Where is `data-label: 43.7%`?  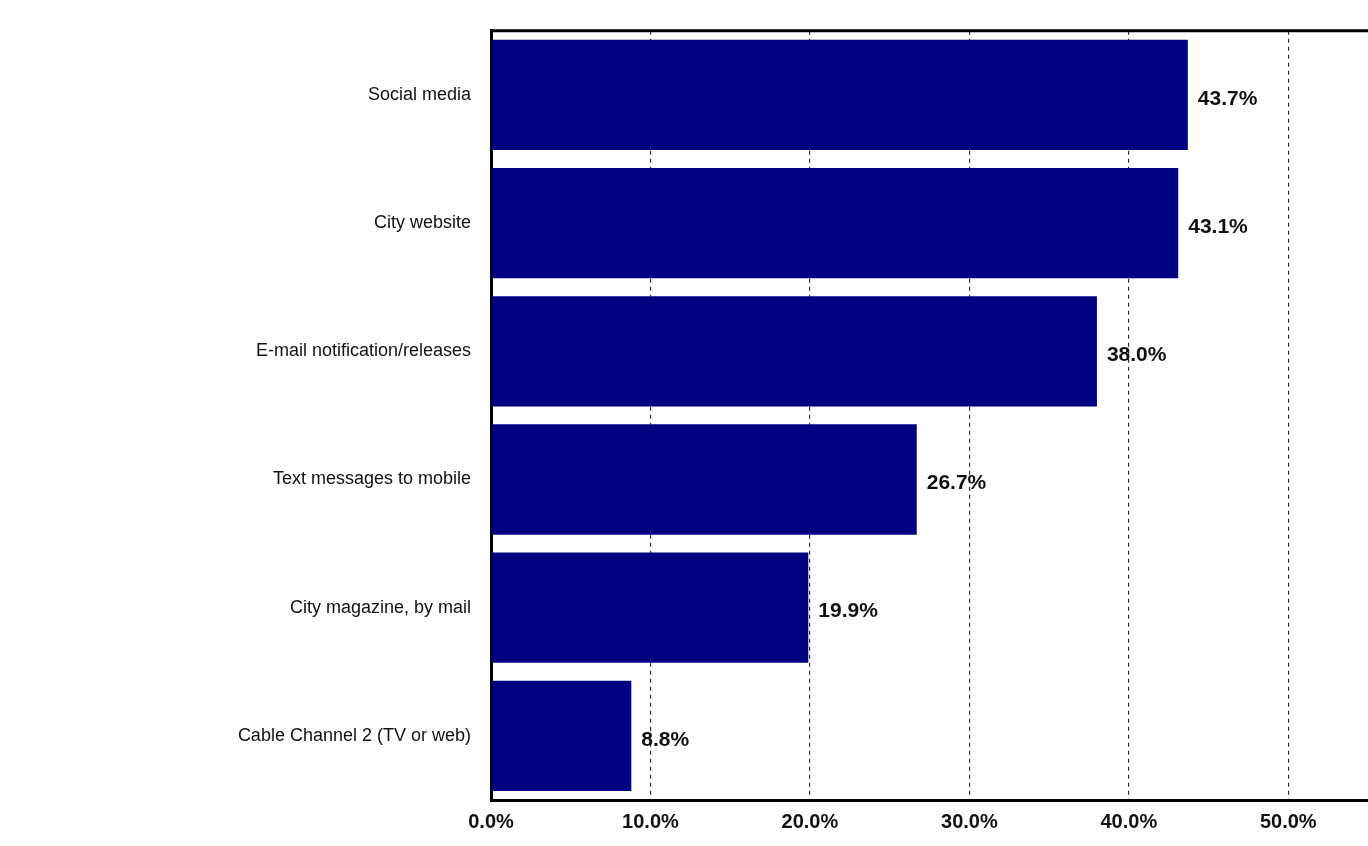 data-label: 43.7% is located at coordinates (1227, 97).